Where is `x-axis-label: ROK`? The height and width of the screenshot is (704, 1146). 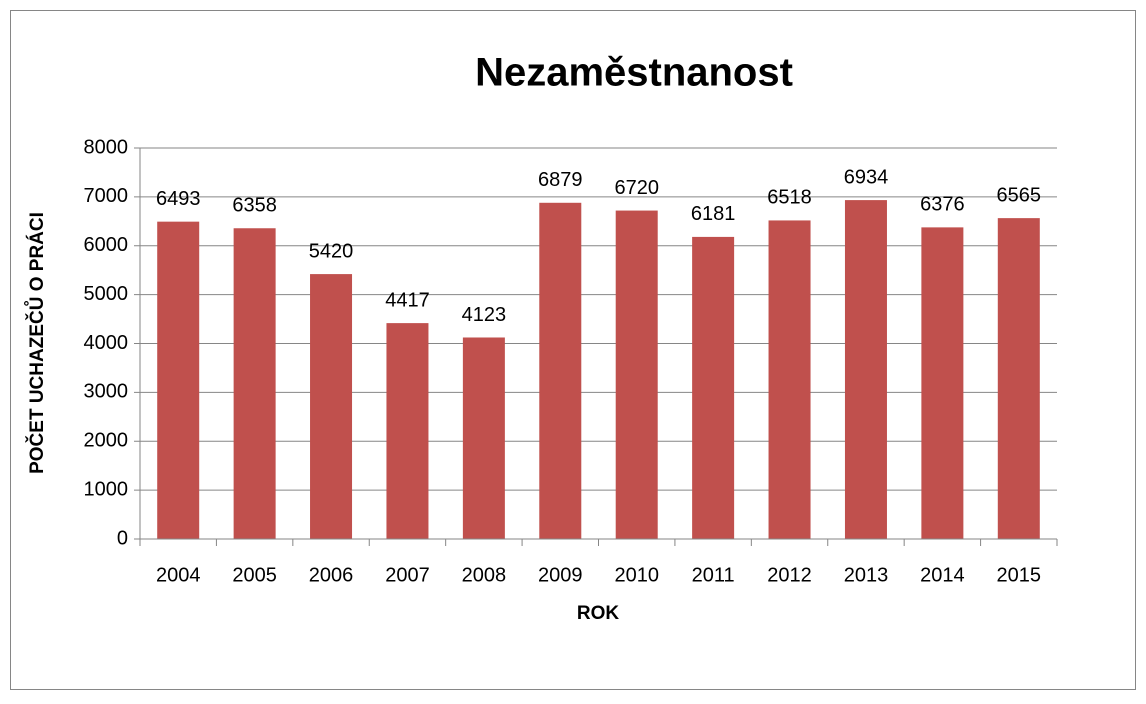
x-axis-label: ROK is located at coordinates (598, 613).